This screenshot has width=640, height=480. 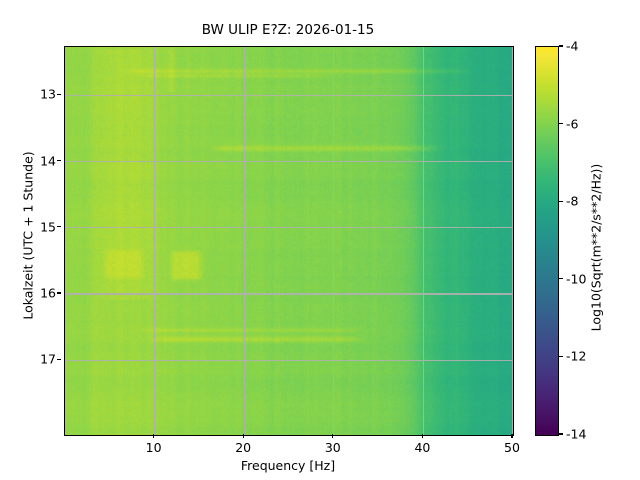 I want to click on colorbar, so click(x=547, y=241).